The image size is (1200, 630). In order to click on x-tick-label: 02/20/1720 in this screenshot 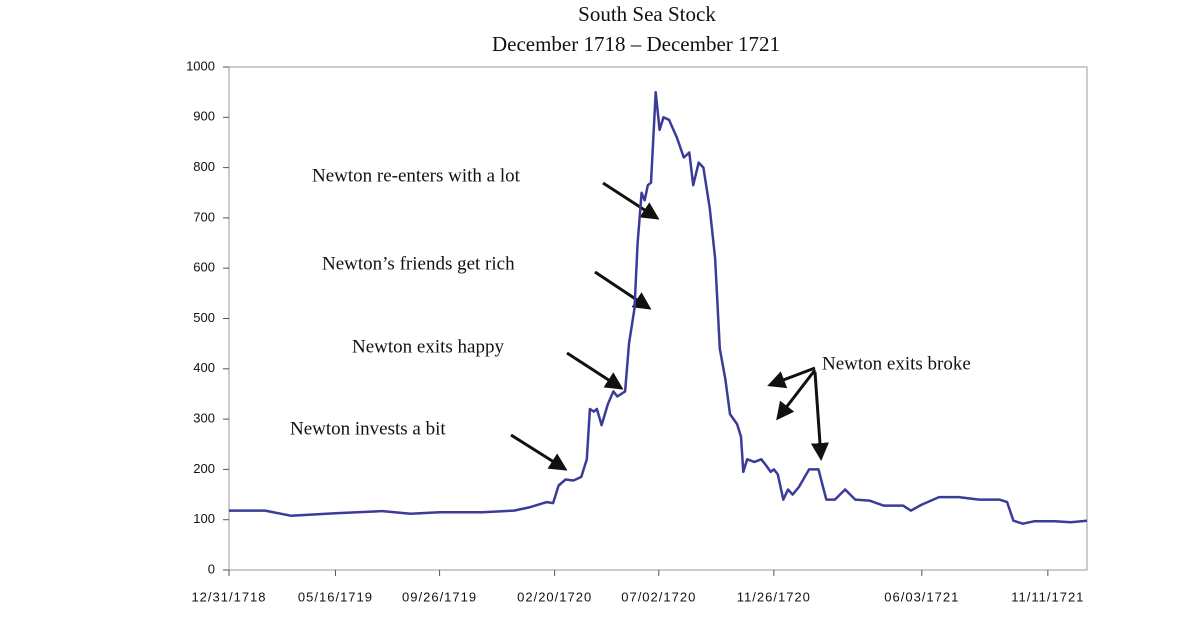, I will do `click(554, 596)`.